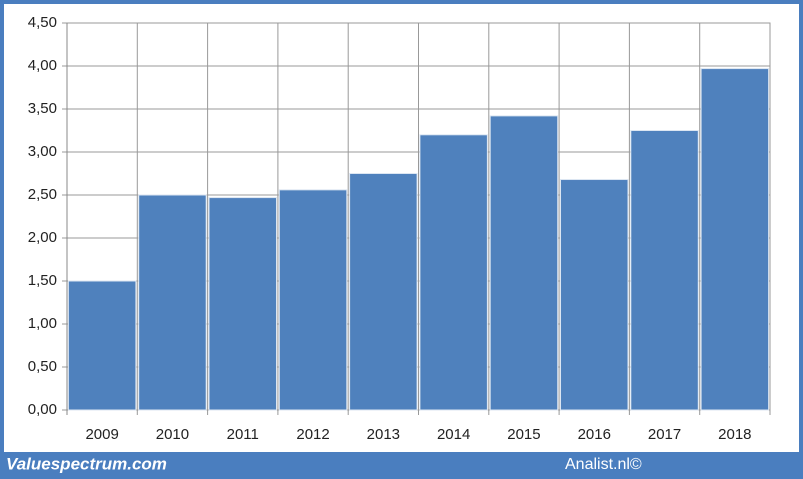 This screenshot has height=479, width=803. I want to click on y-tick-label: 4,00, so click(42, 65).